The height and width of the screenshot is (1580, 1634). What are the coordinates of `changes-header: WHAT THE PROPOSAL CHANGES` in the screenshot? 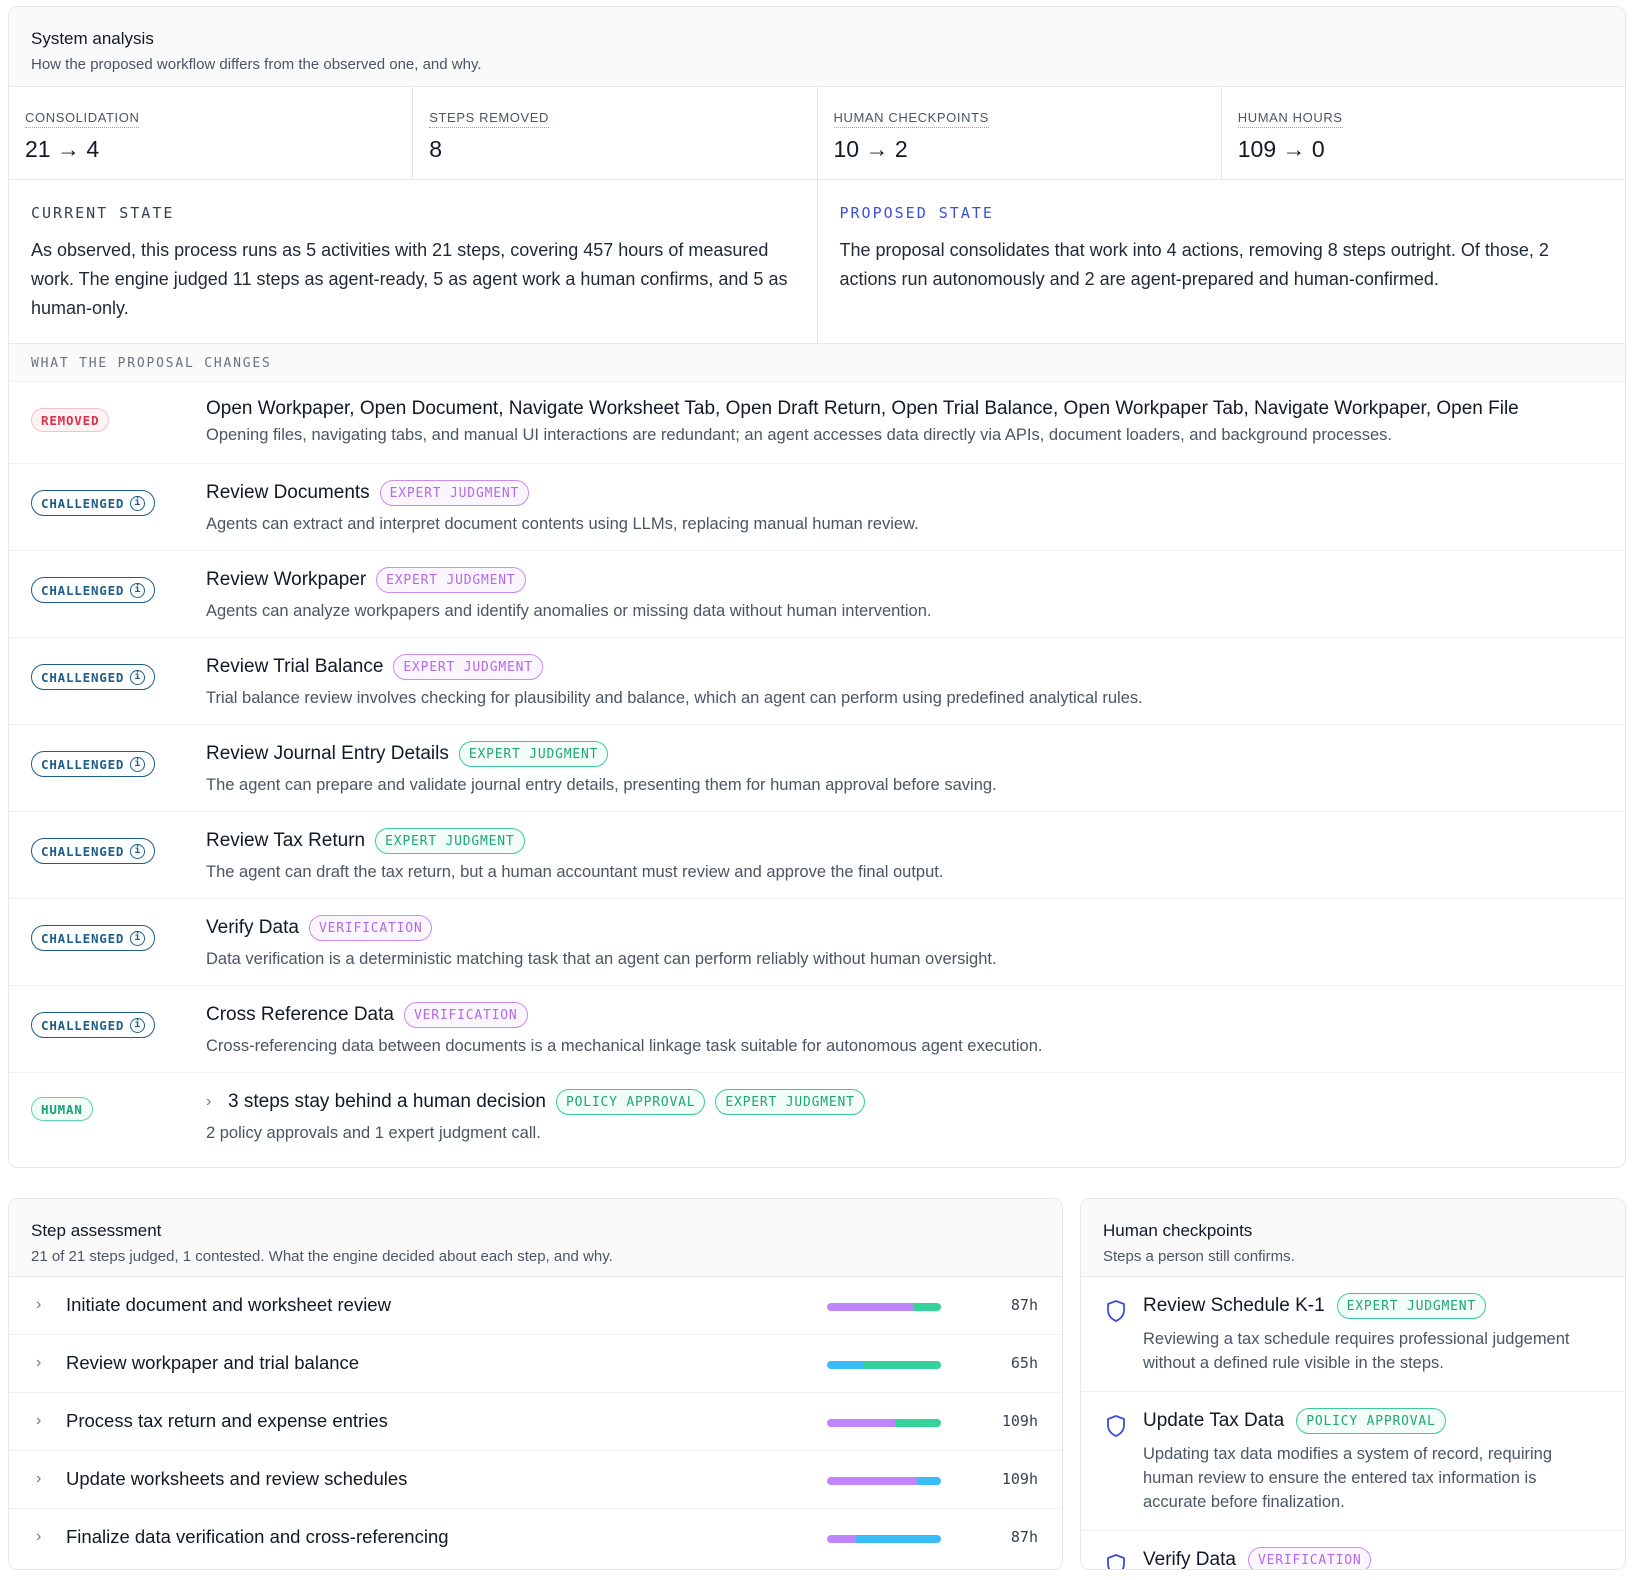 It's located at (817, 363).